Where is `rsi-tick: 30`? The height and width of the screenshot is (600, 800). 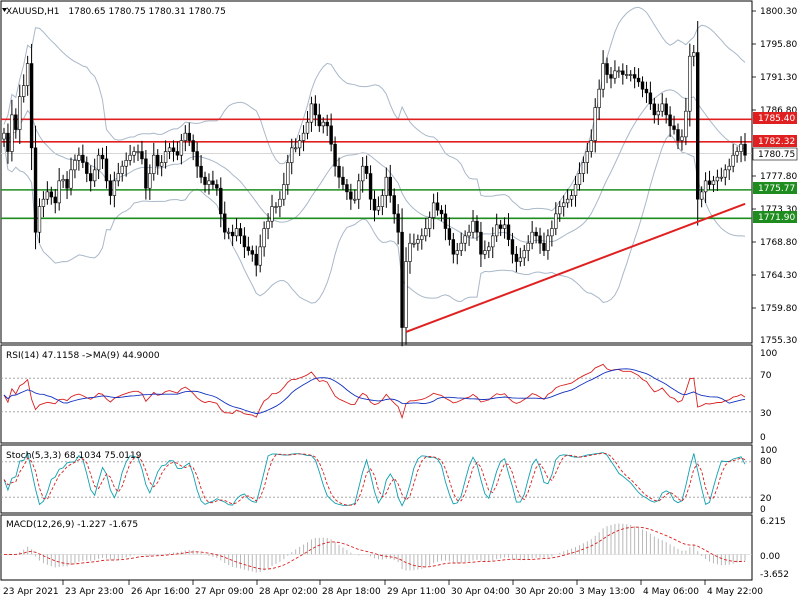 rsi-tick: 30 is located at coordinates (766, 414).